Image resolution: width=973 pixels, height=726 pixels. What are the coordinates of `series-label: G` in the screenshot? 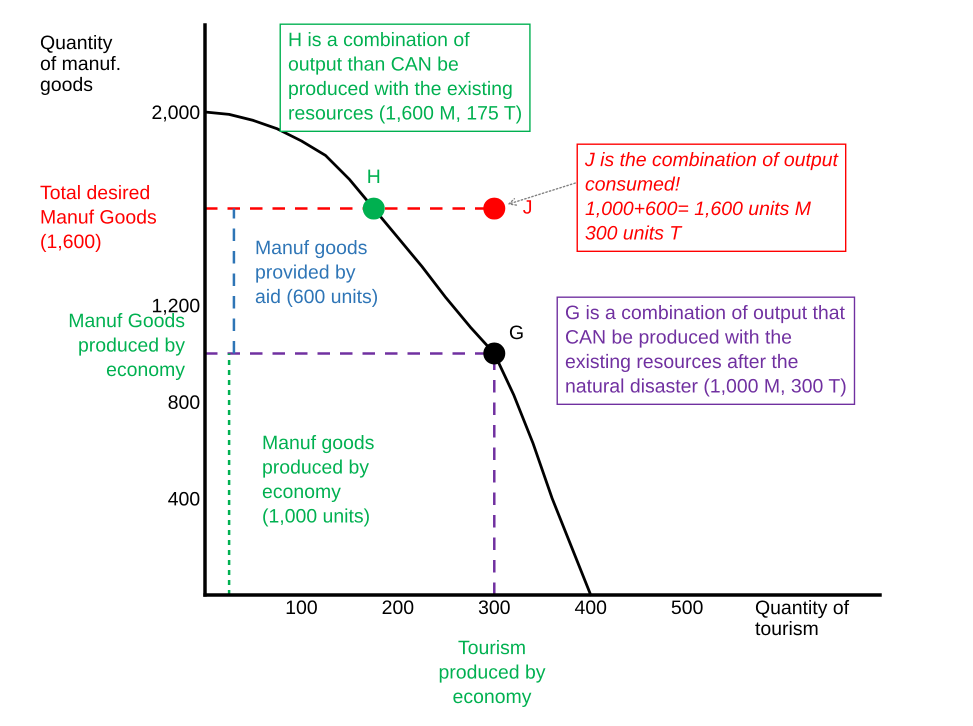 It's located at (516, 332).